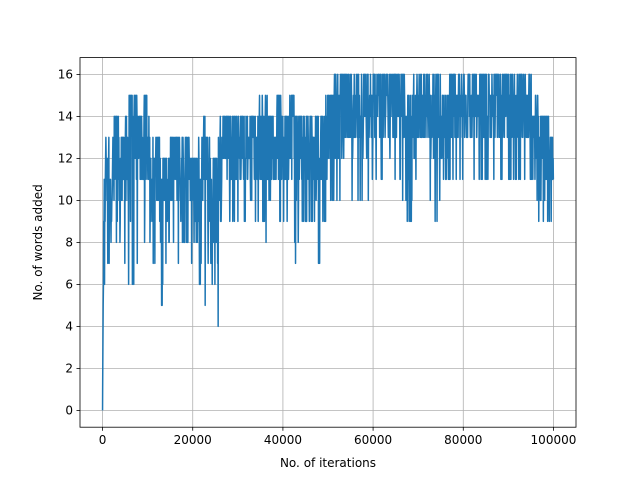  Describe the element at coordinates (65, 159) in the screenshot. I see `y-tick-label: 12` at that location.